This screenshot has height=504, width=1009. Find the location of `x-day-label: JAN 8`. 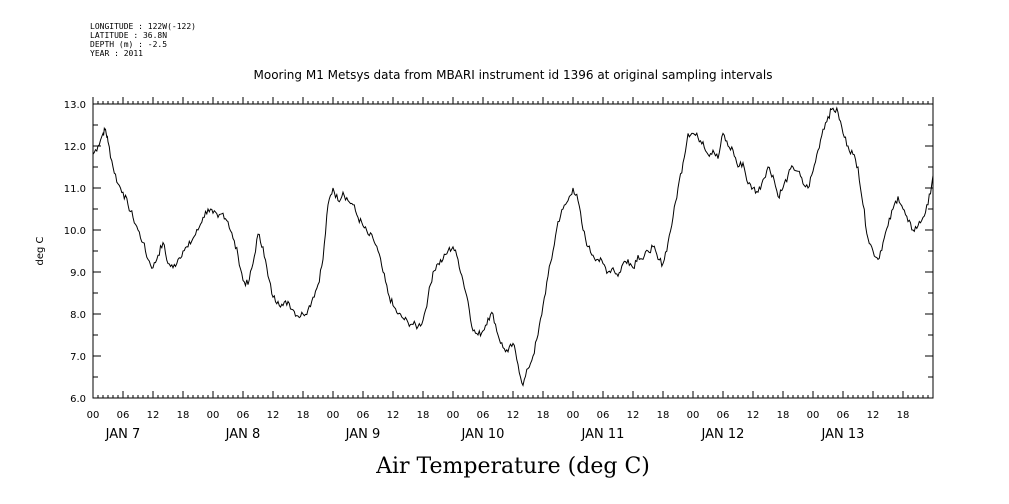

x-day-label: JAN 8 is located at coordinates (243, 434).